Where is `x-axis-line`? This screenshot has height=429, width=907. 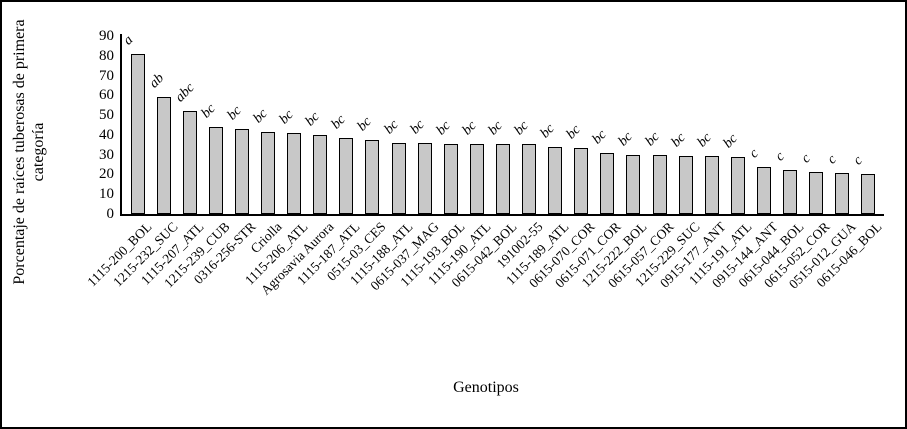 x-axis-line is located at coordinates (502, 215).